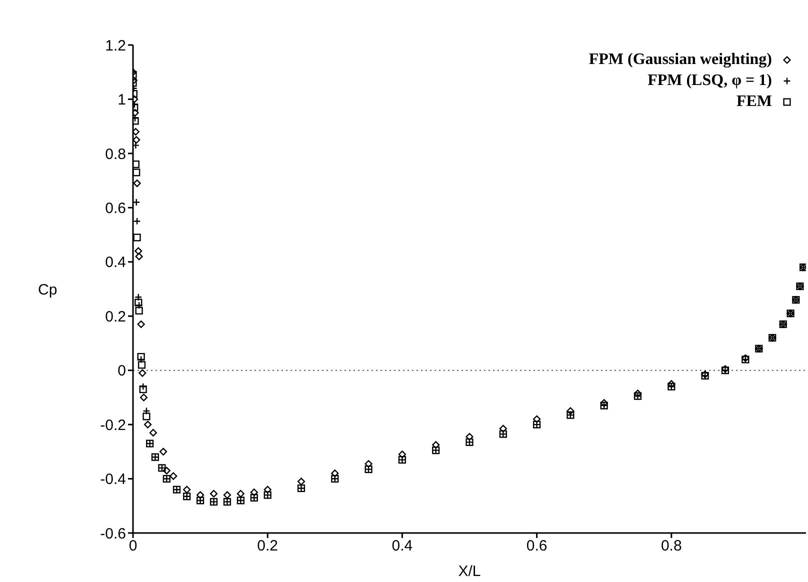 The width and height of the screenshot is (808, 582). I want to click on x-tick-label: 0.8, so click(671, 546).